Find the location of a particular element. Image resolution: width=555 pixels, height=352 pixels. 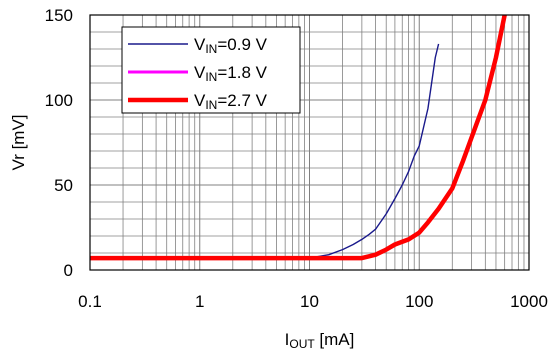

y-axis-label: Vr [mV] is located at coordinates (18, 142).